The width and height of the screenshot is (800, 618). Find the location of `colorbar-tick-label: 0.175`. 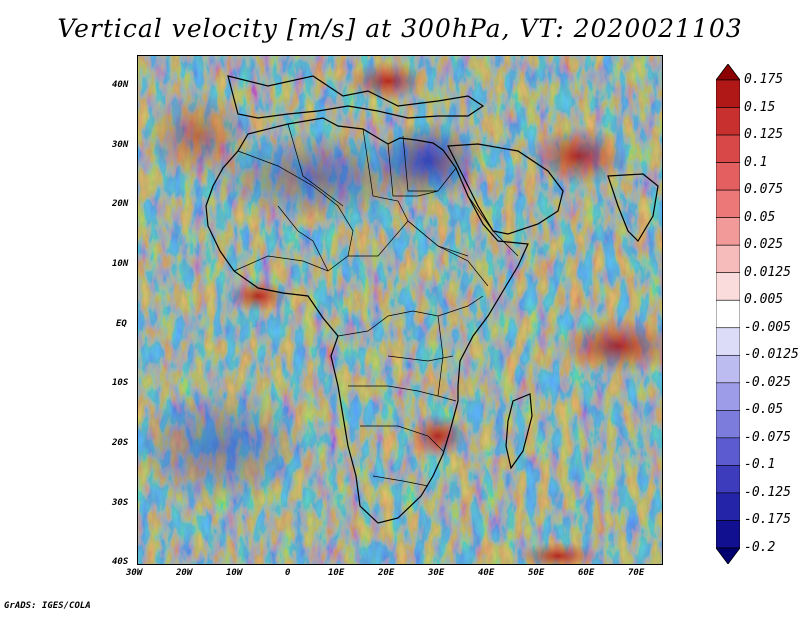

colorbar-tick-label: 0.175 is located at coordinates (764, 79).